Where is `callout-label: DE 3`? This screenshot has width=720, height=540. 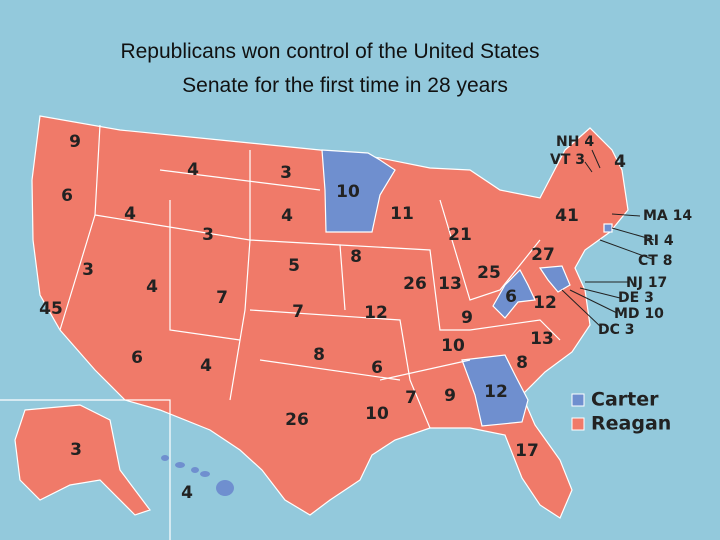 callout-label: DE 3 is located at coordinates (636, 298).